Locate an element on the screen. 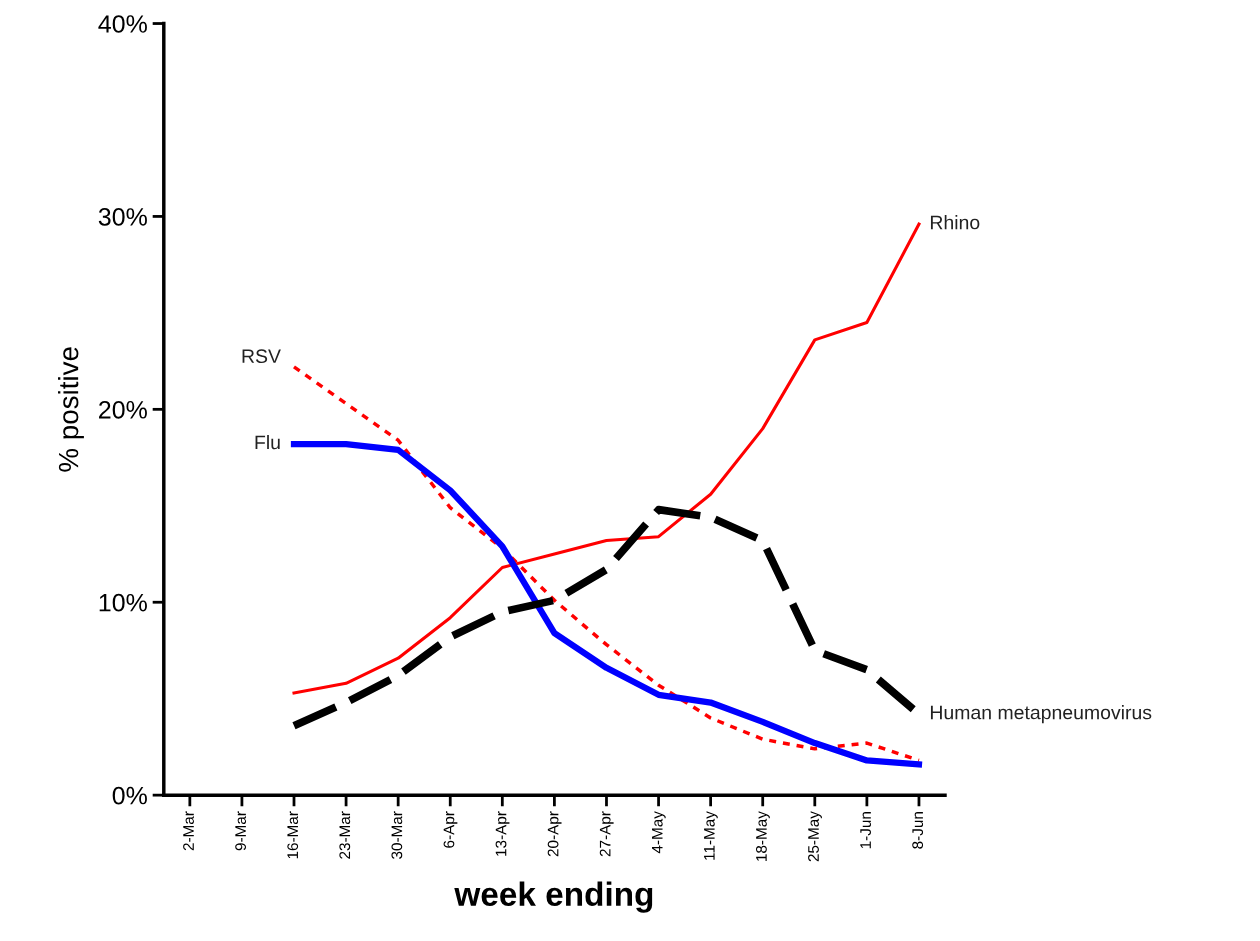  x-tick-label: 18-May is located at coordinates (763, 836).